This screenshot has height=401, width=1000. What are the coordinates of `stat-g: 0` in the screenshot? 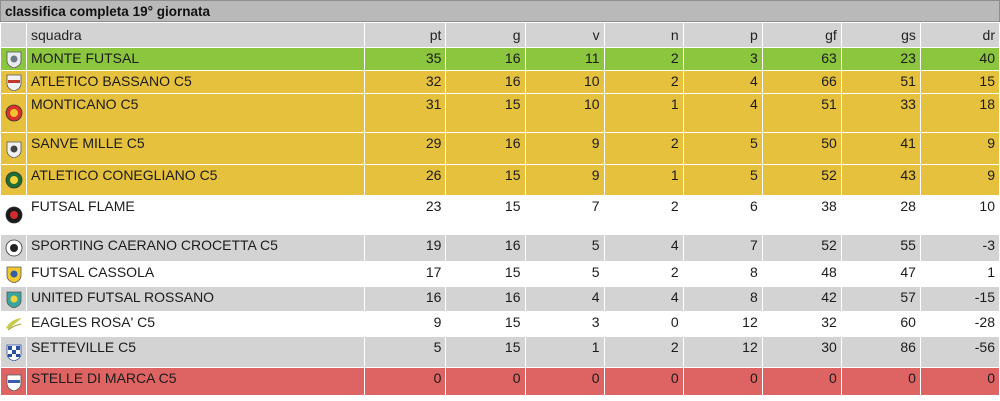 It's located at (485, 381).